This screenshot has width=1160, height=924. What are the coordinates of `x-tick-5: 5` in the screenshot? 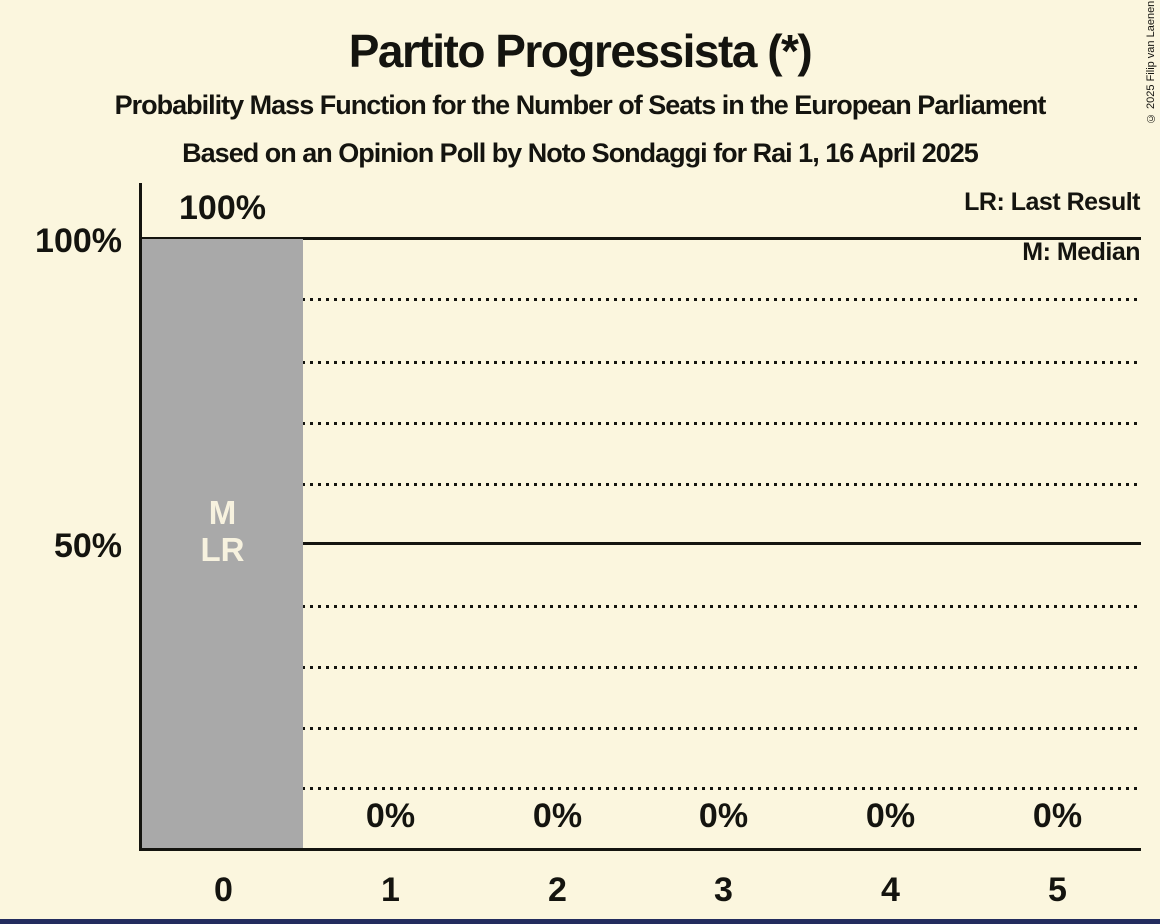 It's located at (1057, 890).